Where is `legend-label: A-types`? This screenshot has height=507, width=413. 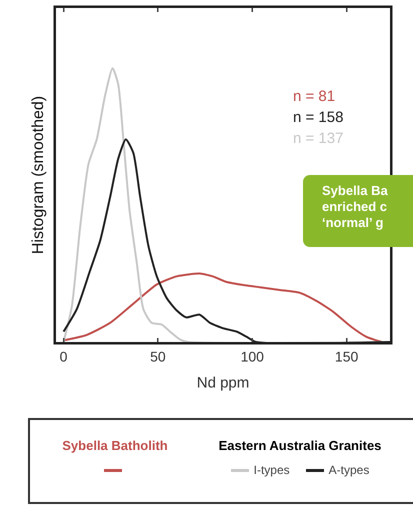 legend-label: A-types is located at coordinates (349, 470).